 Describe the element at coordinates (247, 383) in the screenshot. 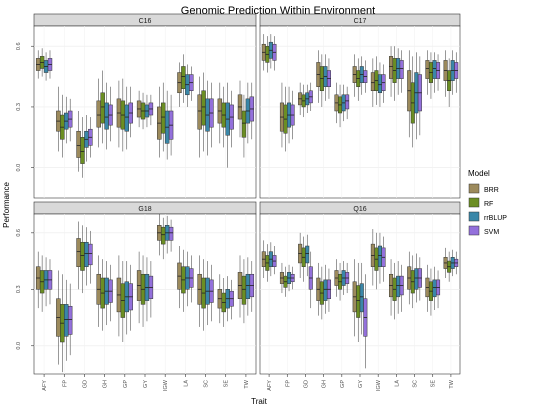

I see `x-tick-label: TW` at that location.